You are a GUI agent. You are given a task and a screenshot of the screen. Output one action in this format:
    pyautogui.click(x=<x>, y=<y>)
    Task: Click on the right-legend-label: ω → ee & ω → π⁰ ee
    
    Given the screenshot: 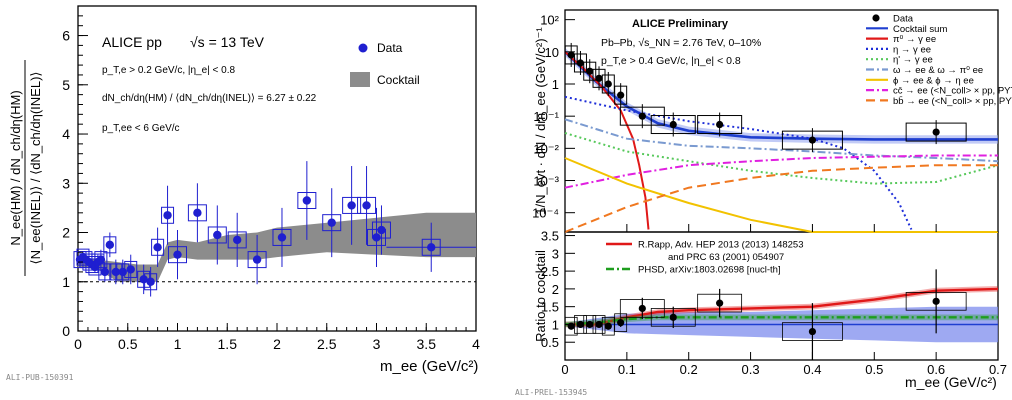 What is the action you would take?
    pyautogui.click(x=938, y=70)
    